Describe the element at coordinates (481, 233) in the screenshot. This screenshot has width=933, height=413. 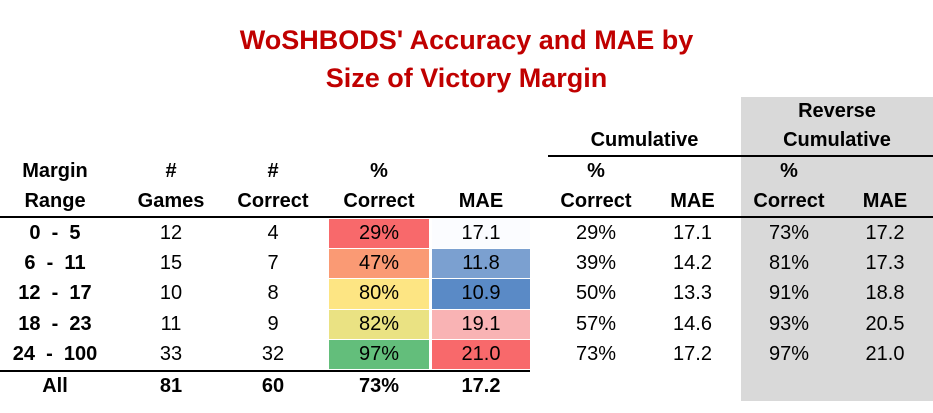
I see `mae-value: 17.1` at that location.